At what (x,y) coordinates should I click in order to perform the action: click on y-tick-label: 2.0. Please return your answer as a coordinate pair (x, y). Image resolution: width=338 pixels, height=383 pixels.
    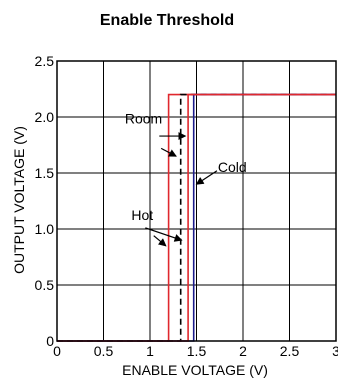
    Looking at the image, I should click on (45, 117).